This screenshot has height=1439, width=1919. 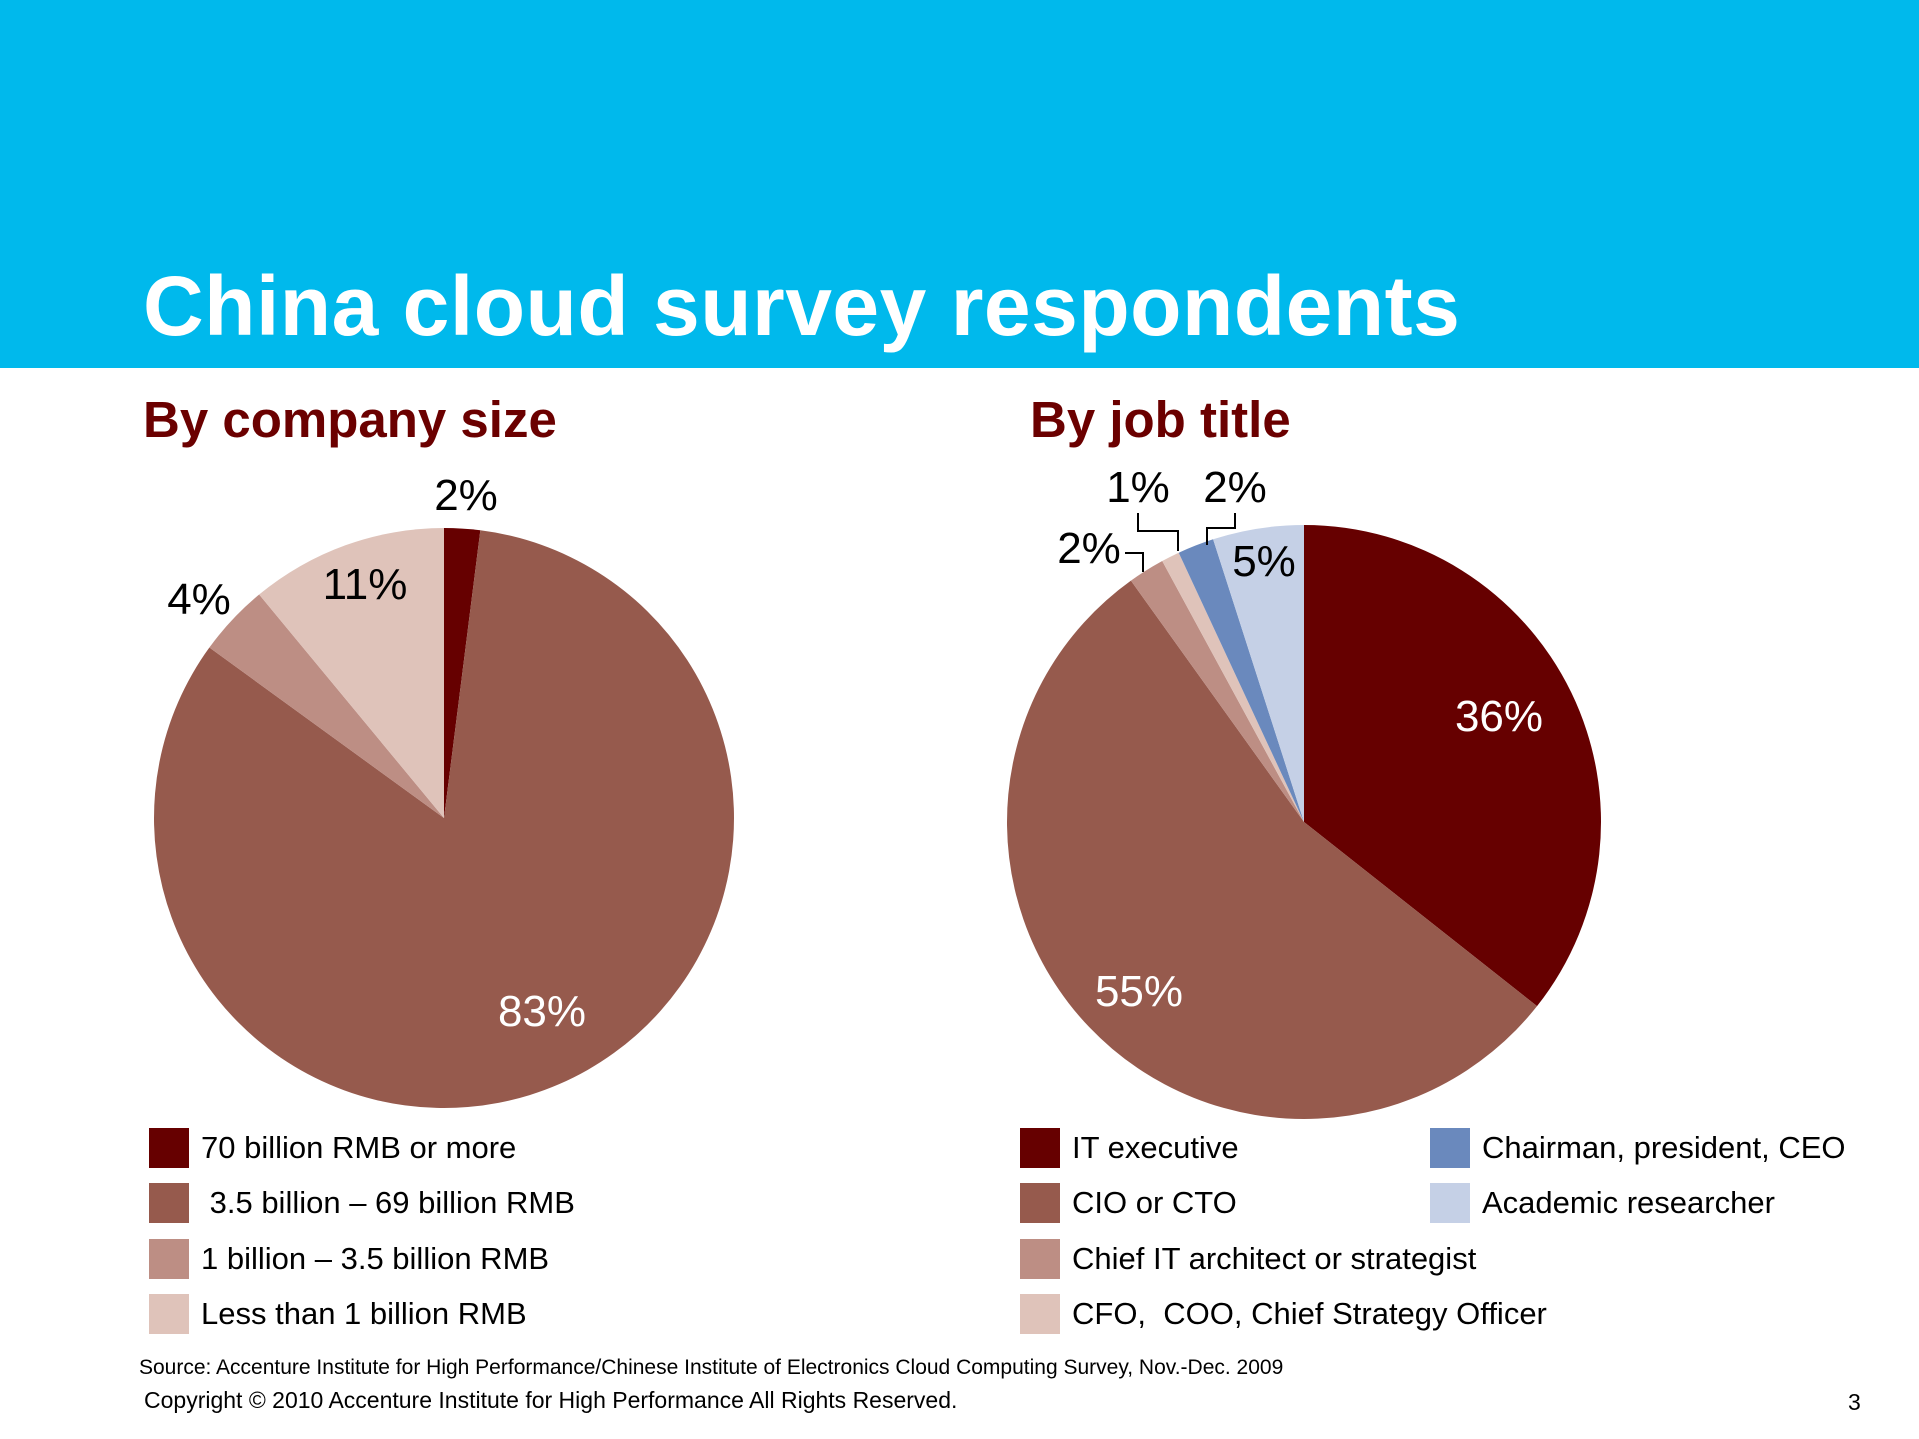 What do you see at coordinates (1664, 1147) in the screenshot?
I see `legend-label: Chairman, president, CEO` at bounding box center [1664, 1147].